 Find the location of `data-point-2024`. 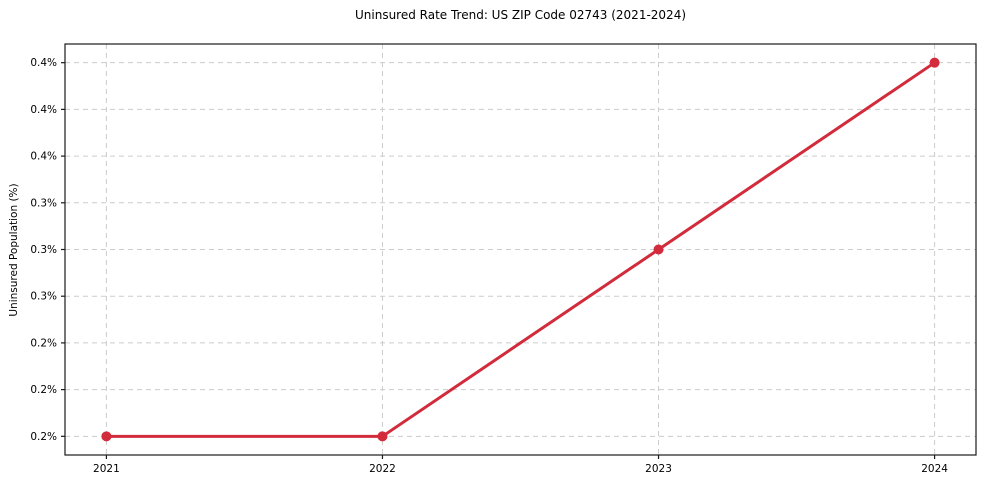

data-point-2024 is located at coordinates (934, 62).